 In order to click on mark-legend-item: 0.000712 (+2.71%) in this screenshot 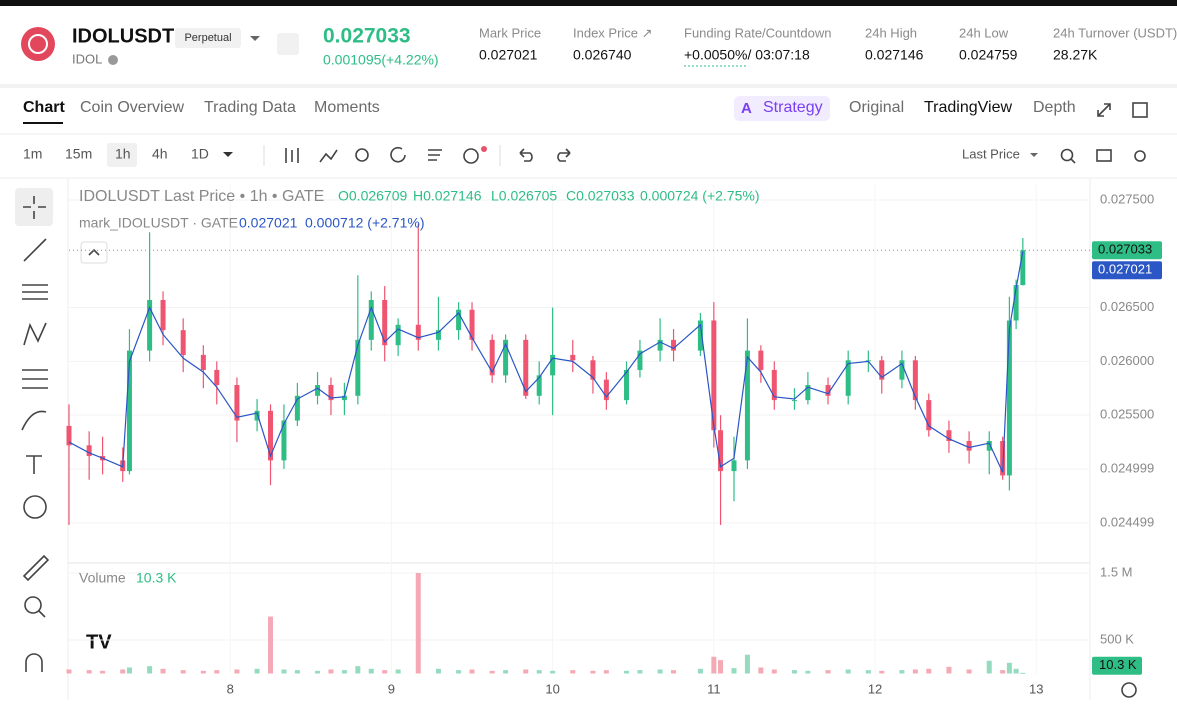, I will do `click(364, 223)`.